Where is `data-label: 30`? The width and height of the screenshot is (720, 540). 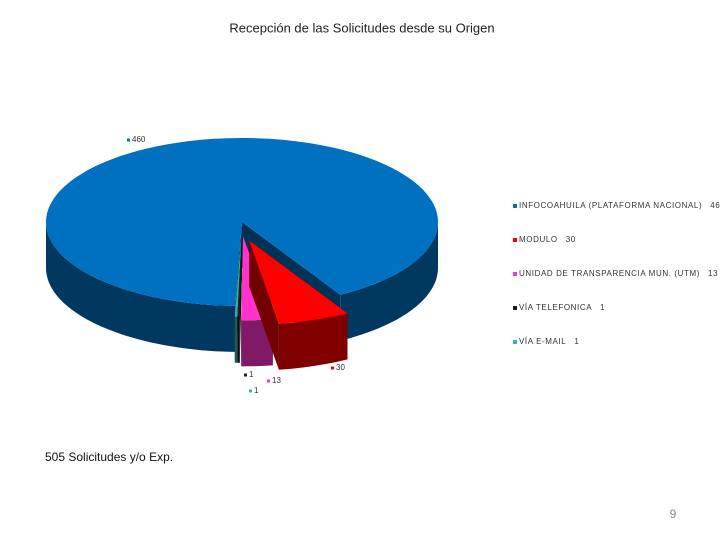
data-label: 30 is located at coordinates (340, 367).